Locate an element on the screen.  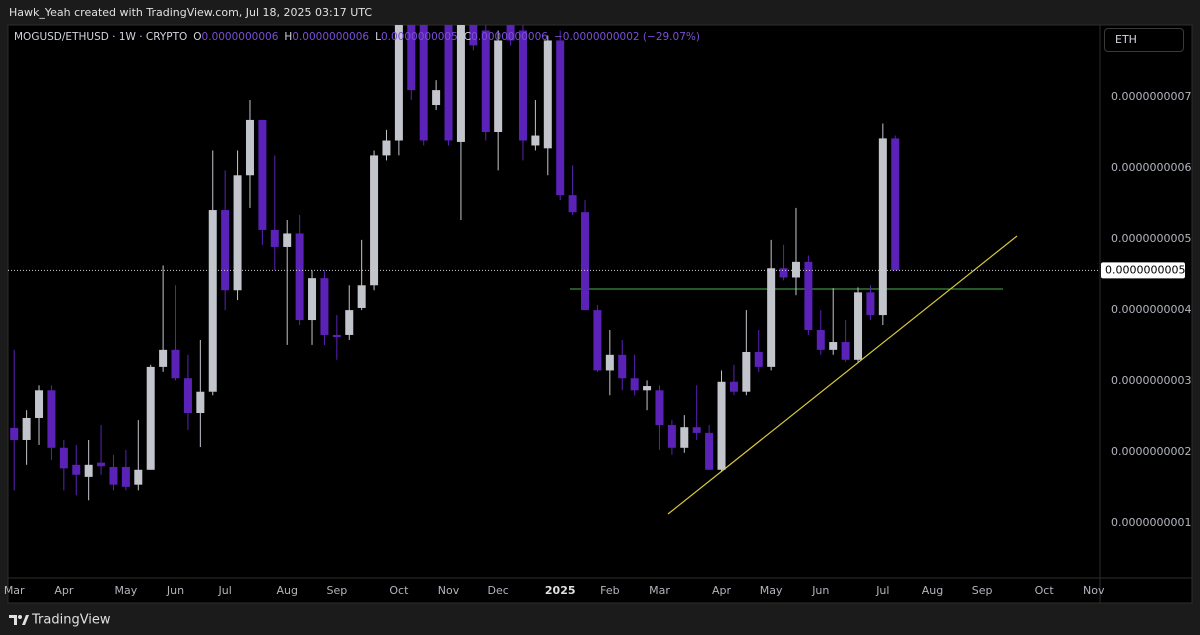
x-tick-label: Apr is located at coordinates (64, 590).